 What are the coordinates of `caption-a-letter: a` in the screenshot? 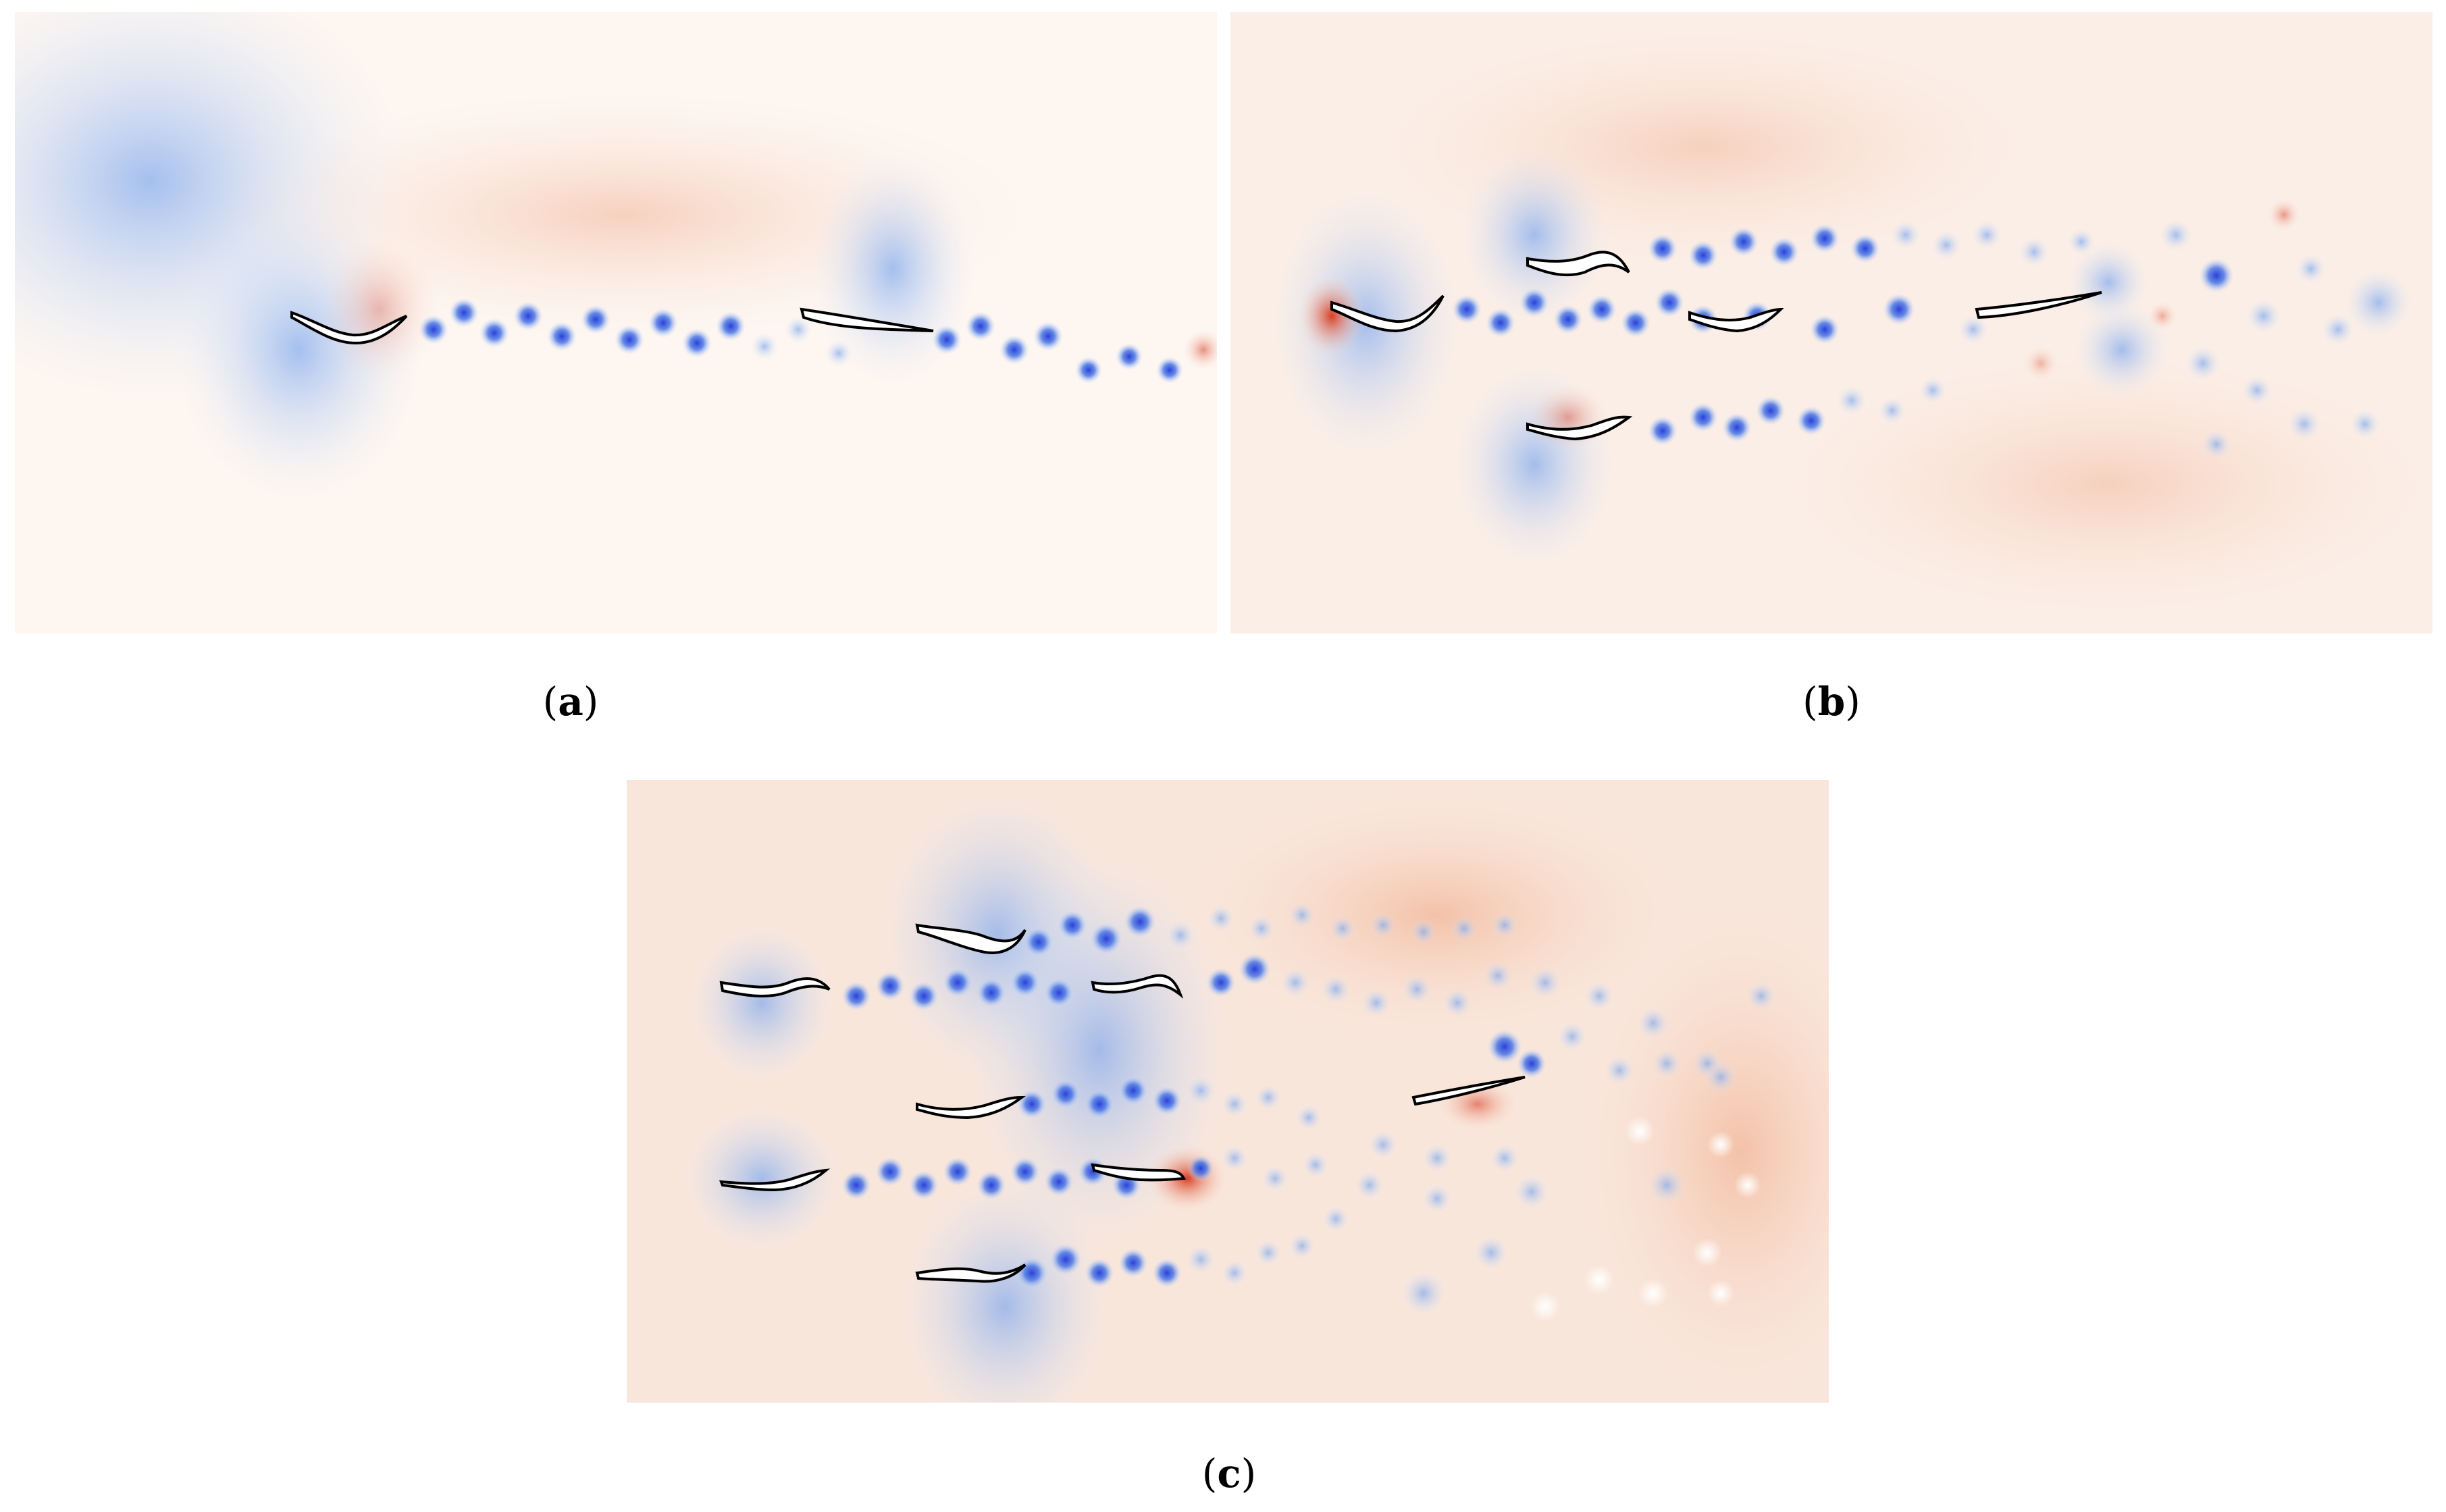 It's located at (570, 702).